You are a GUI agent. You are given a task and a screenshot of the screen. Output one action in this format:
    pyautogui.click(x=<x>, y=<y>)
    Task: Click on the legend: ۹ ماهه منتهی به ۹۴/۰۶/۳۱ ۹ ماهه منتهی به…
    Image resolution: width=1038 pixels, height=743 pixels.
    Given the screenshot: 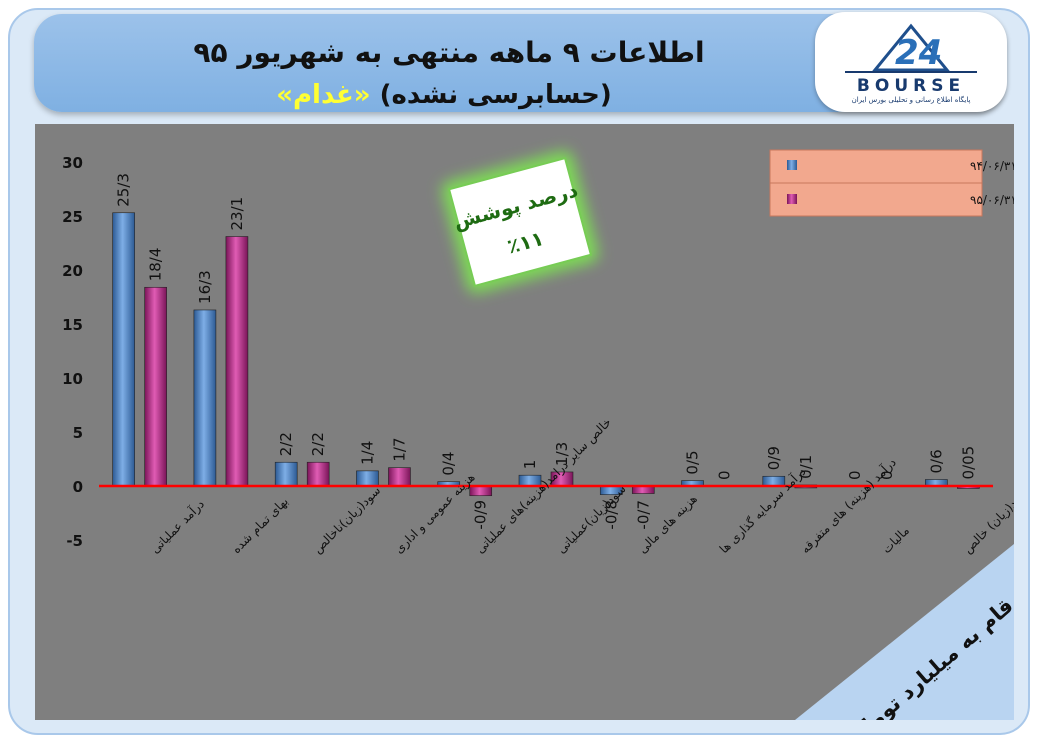 What is the action you would take?
    pyautogui.click(x=903, y=183)
    